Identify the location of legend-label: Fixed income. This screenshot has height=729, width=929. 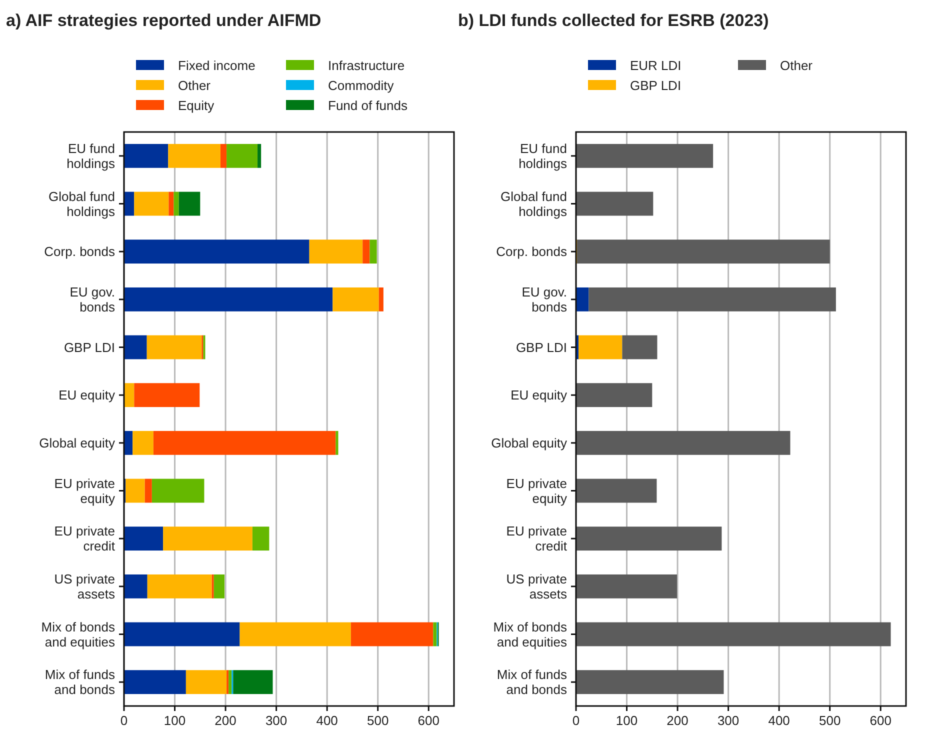
(217, 65).